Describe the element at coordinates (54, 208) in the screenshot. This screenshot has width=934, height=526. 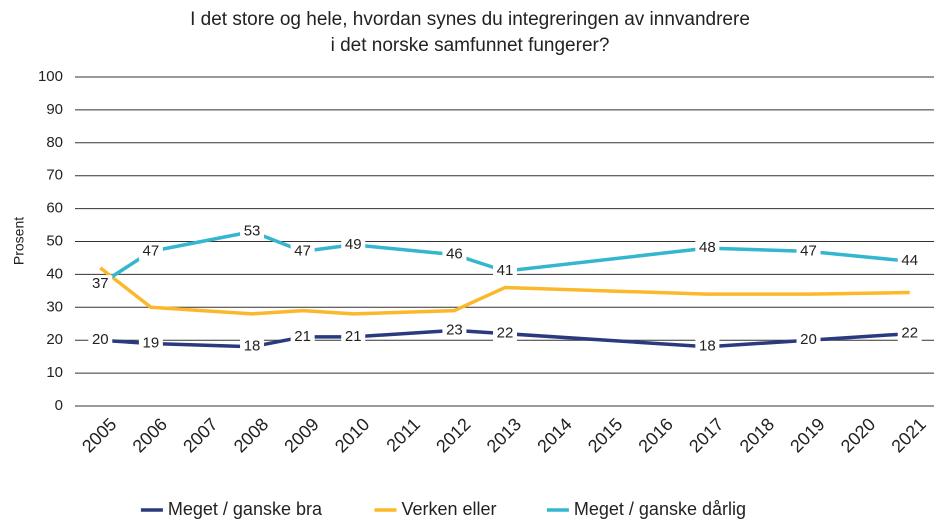
I see `y-tick-label: 60` at that location.